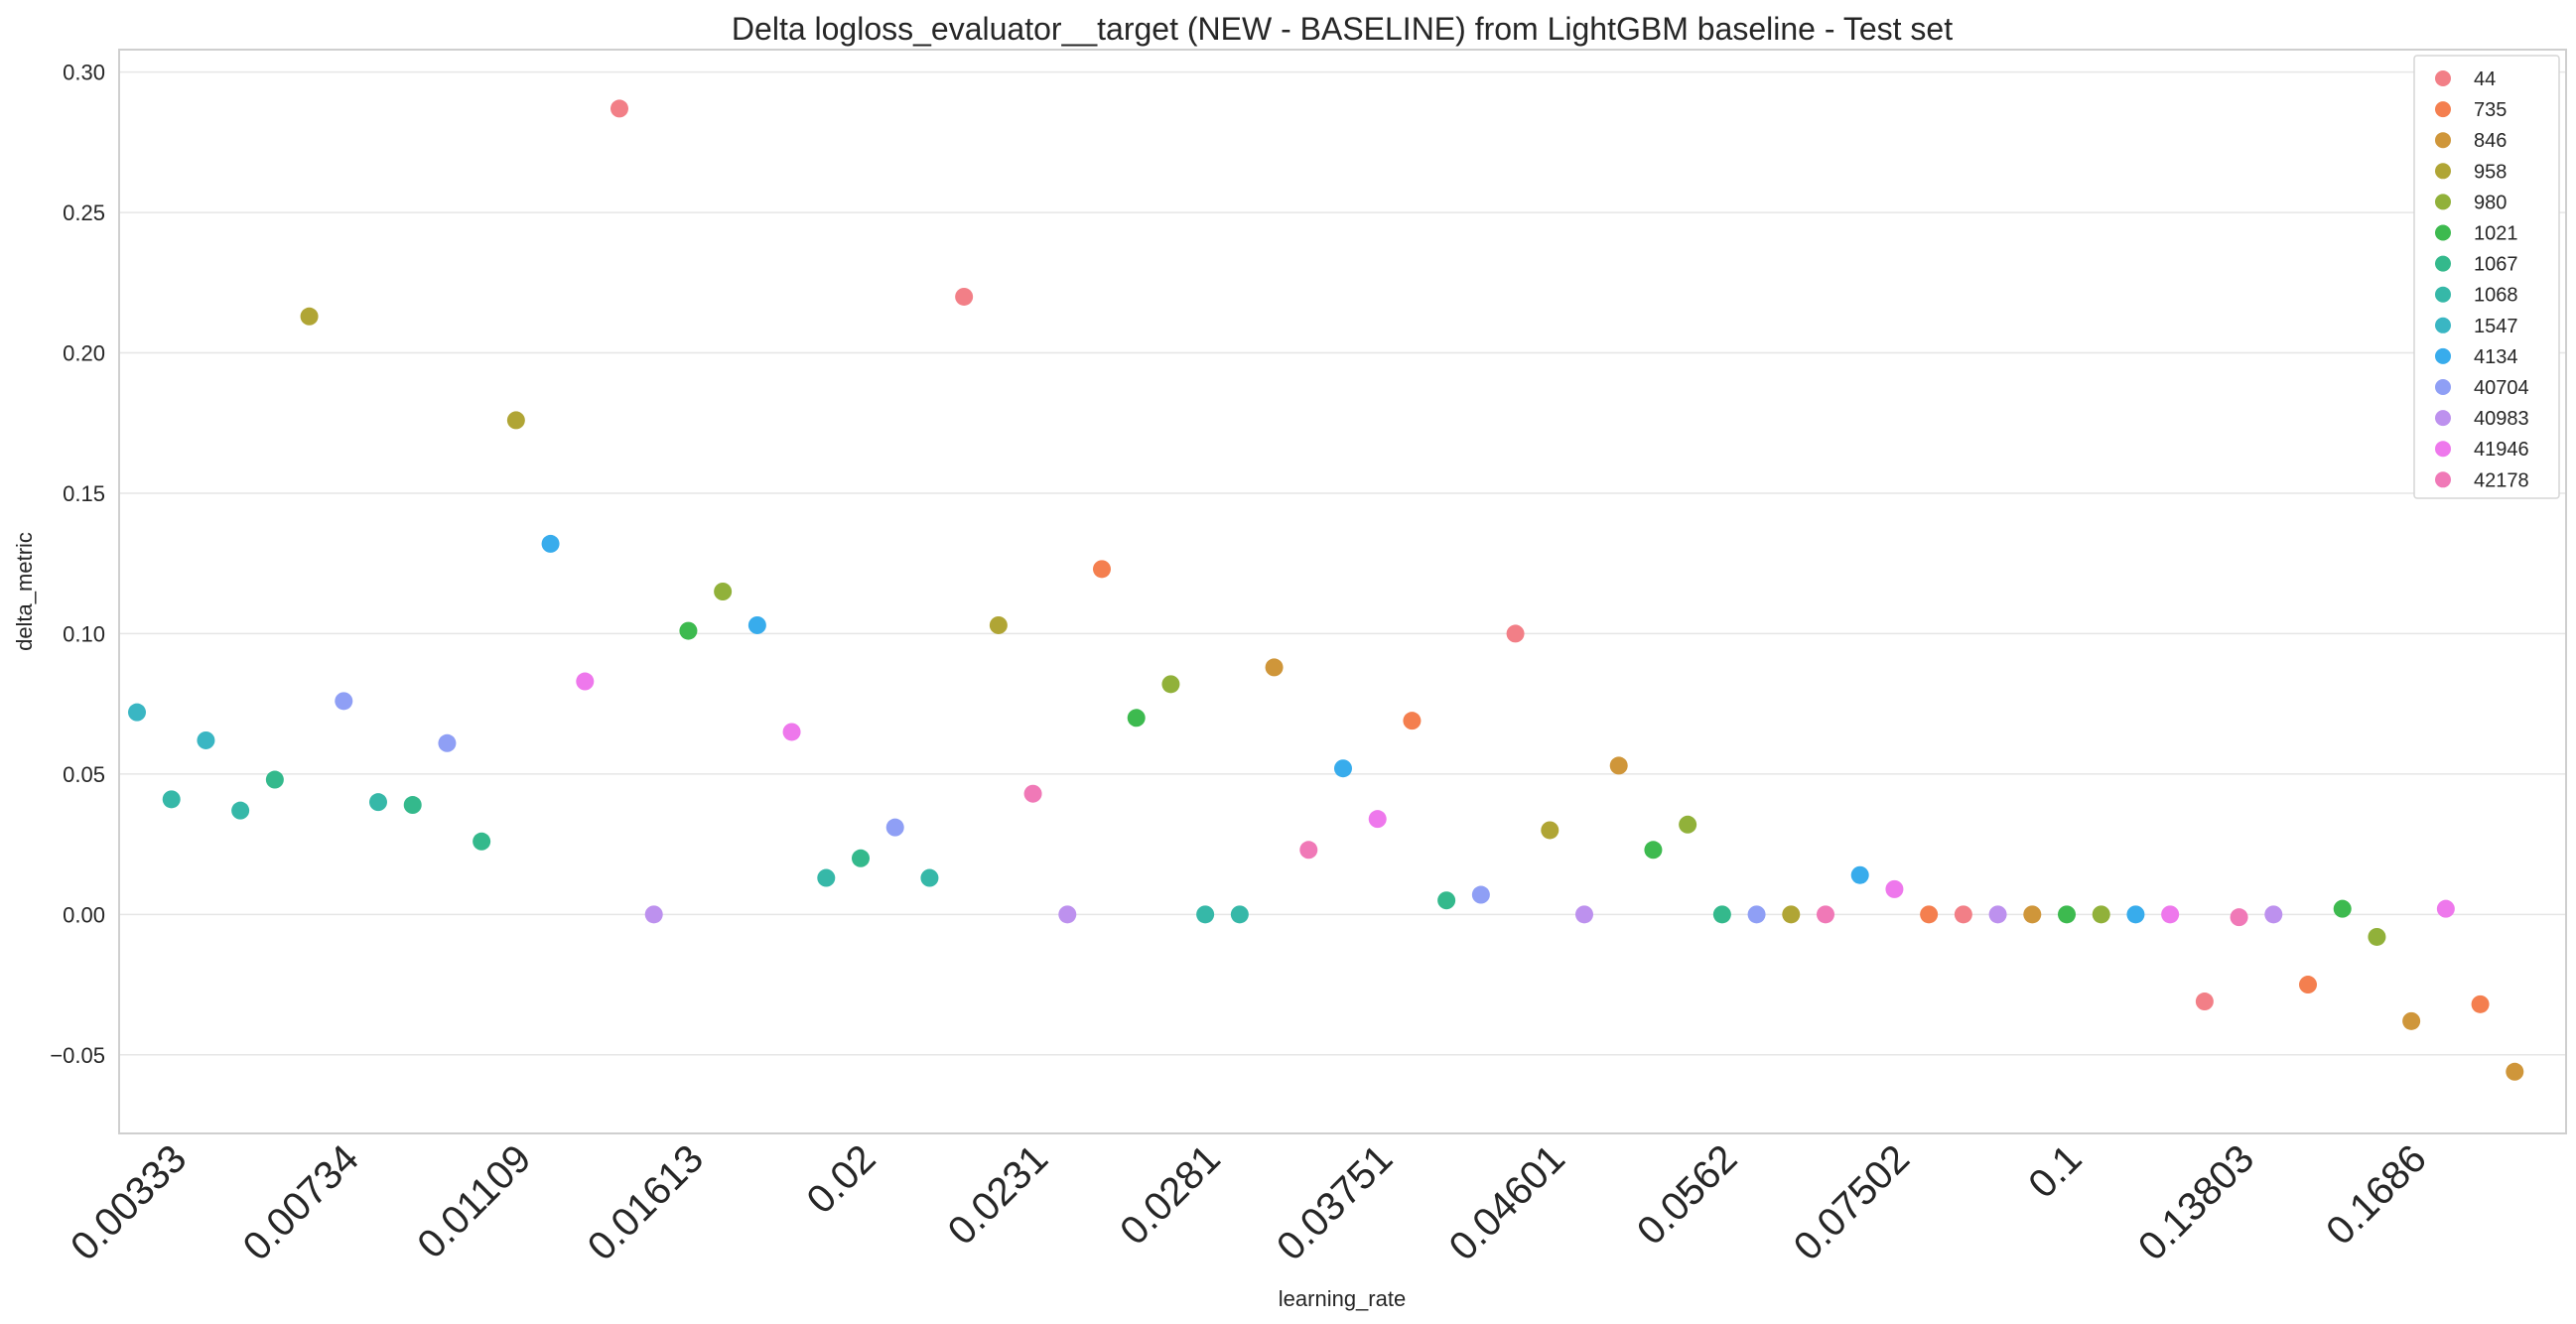 The image size is (2576, 1324). Describe the element at coordinates (2491, 110) in the screenshot. I see `legend-label: 735` at that location.